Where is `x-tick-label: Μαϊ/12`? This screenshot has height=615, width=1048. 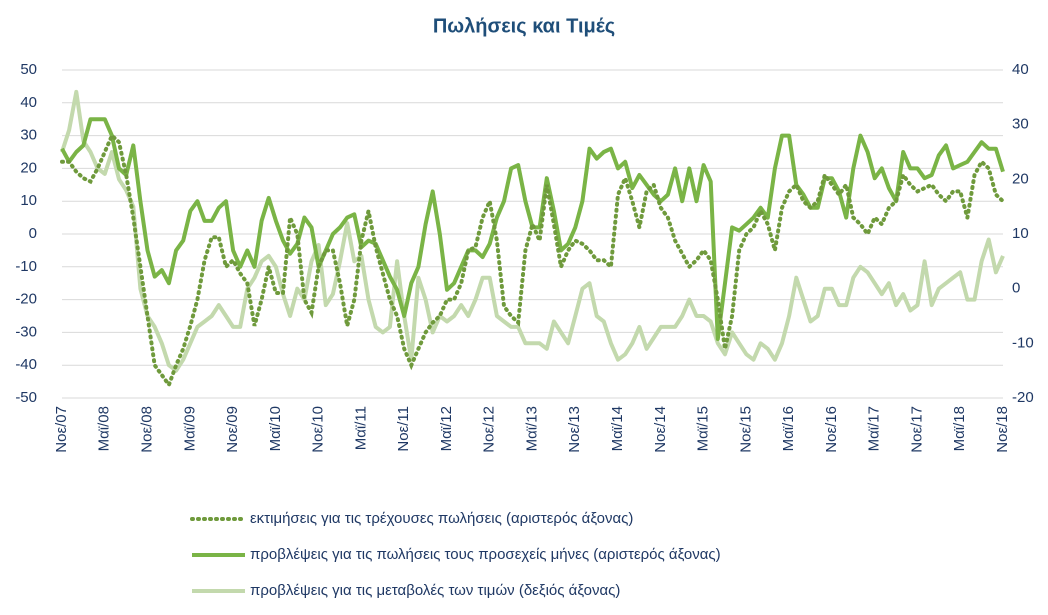 x-tick-label: Μαϊ/12 is located at coordinates (446, 428).